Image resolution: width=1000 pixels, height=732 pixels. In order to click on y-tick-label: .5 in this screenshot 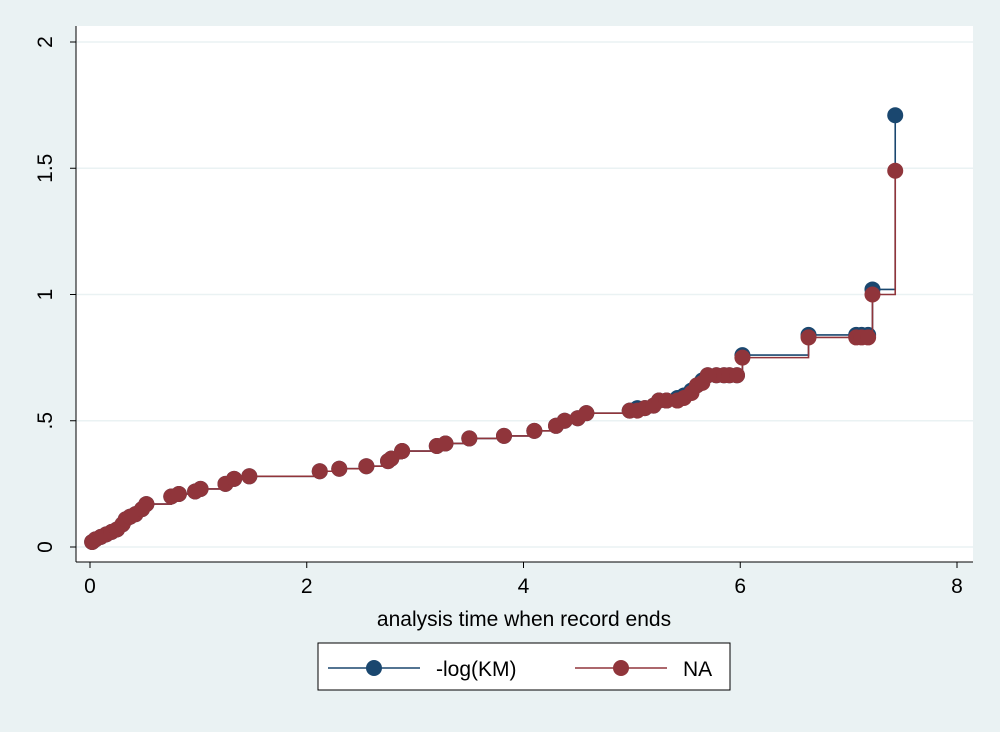, I will do `click(45, 421)`.